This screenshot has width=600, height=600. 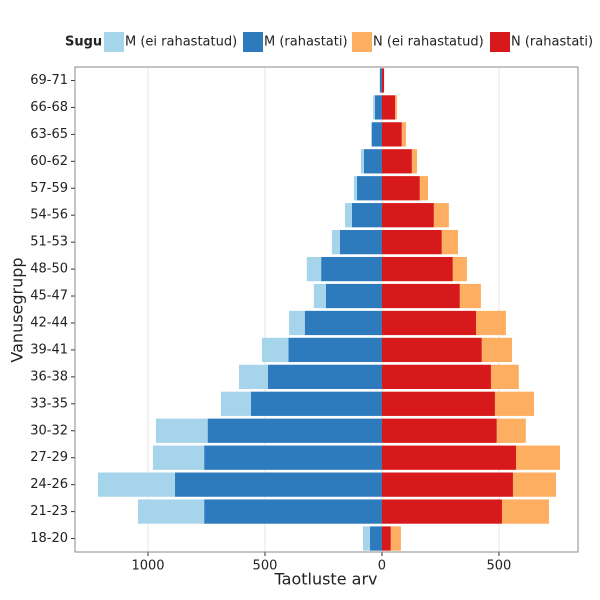 What do you see at coordinates (83, 42) in the screenshot?
I see `legend-title: Sugu` at bounding box center [83, 42].